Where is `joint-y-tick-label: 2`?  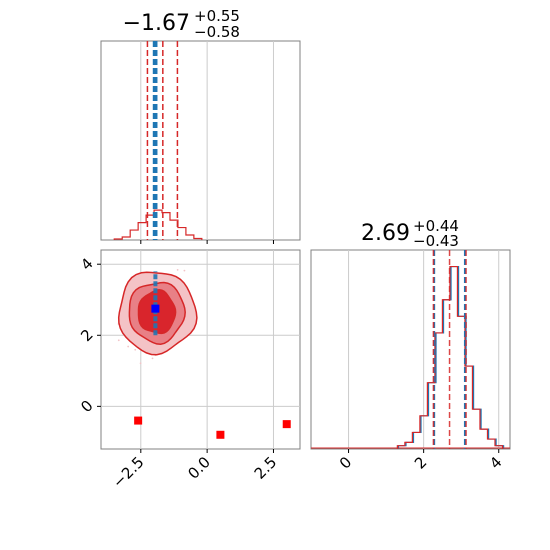 joint-y-tick-label: 2 is located at coordinates (86, 335).